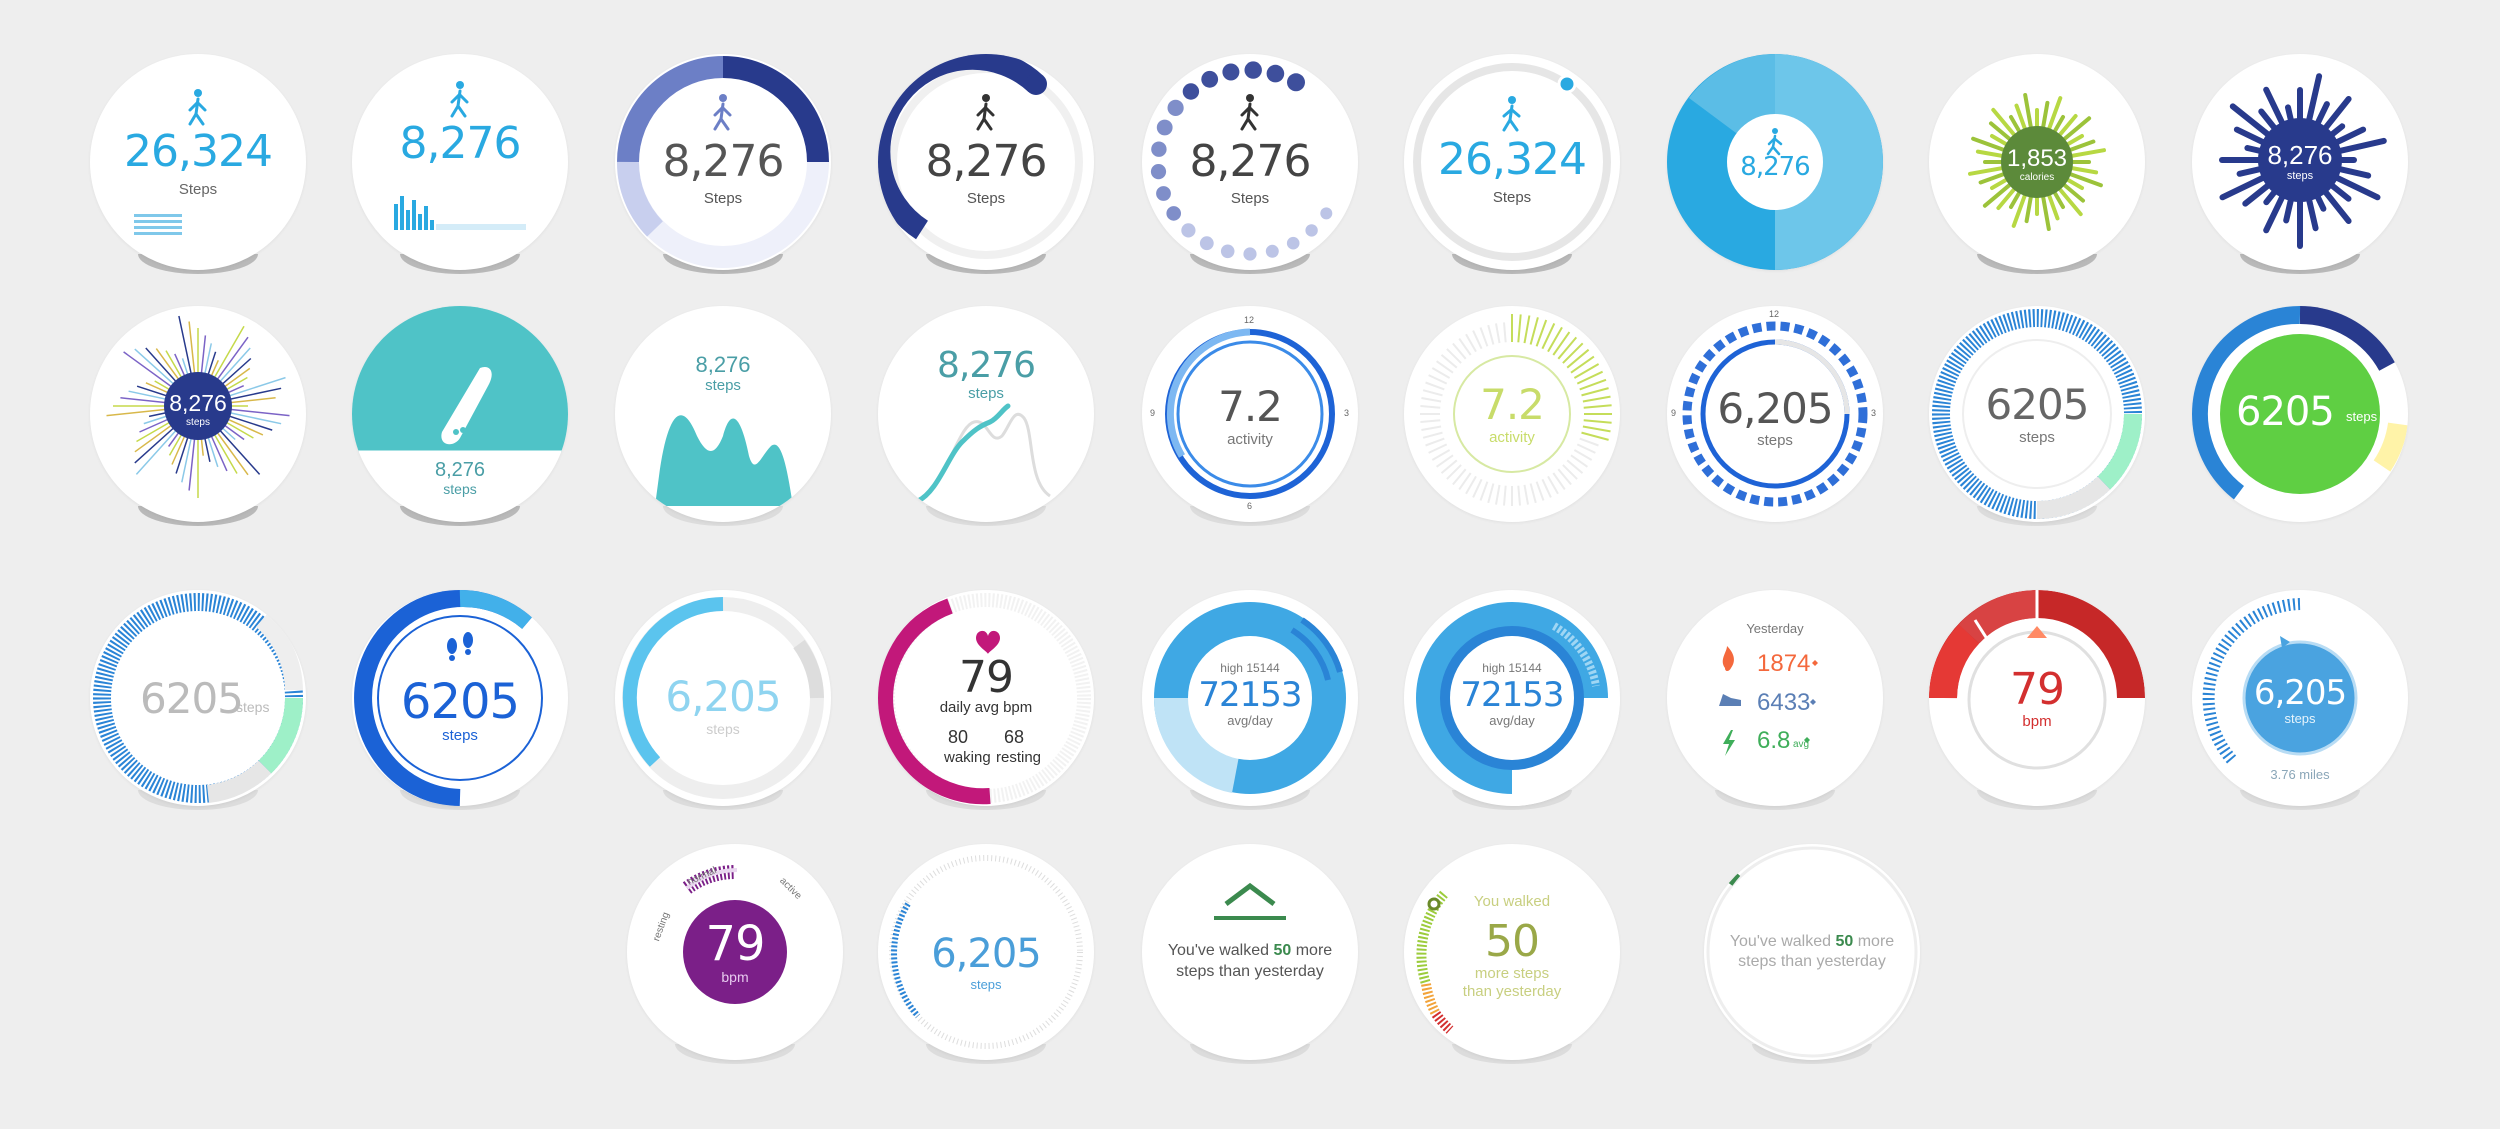 The image size is (2500, 1129). I want to click on watch-face-steps-dashed-clock: 12 3 9 6,205 steps, so click(1775, 414).